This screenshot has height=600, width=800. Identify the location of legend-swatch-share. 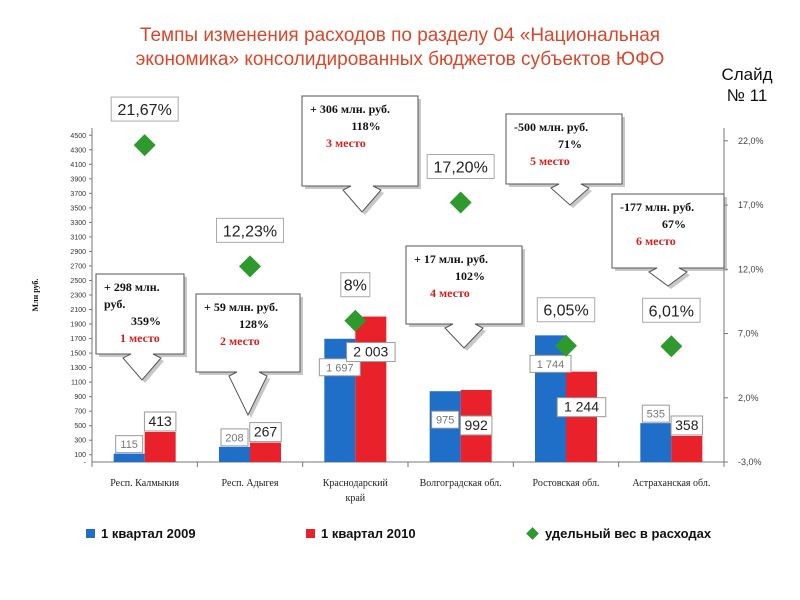
(532, 533).